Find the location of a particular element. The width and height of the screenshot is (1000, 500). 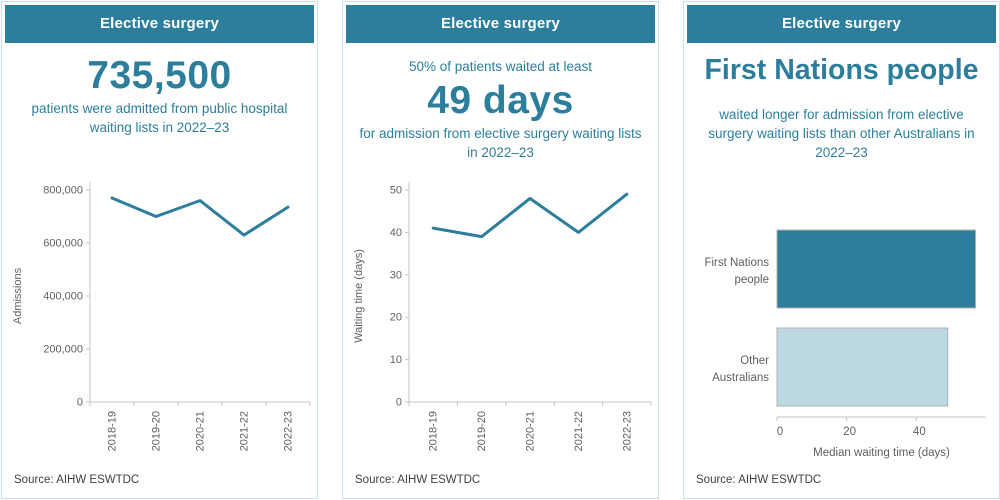

bar-other-australians is located at coordinates (862, 367).